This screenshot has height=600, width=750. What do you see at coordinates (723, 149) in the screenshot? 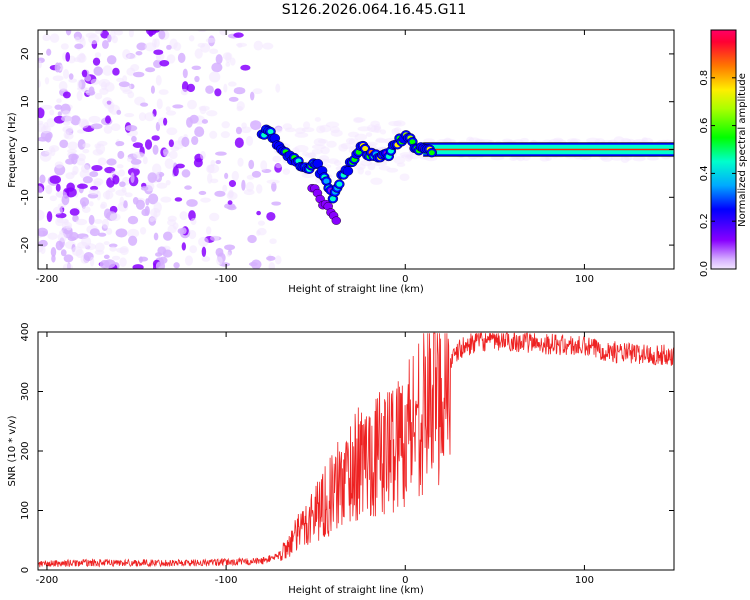
I see `colorbar-gradient` at bounding box center [723, 149].